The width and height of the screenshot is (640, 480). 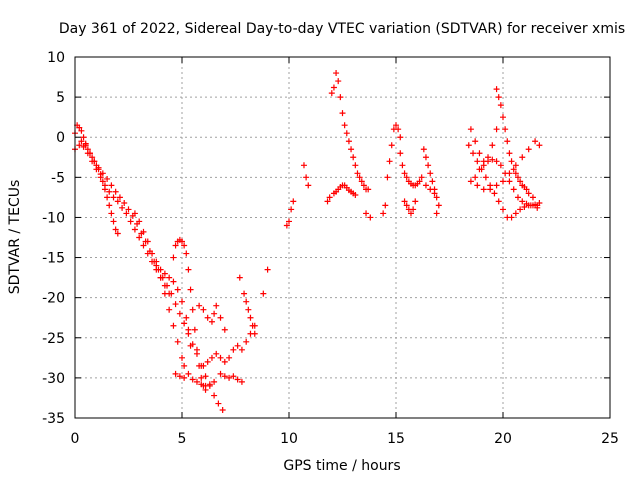 I want to click on y-tick-label: -5, so click(x=58, y=178).